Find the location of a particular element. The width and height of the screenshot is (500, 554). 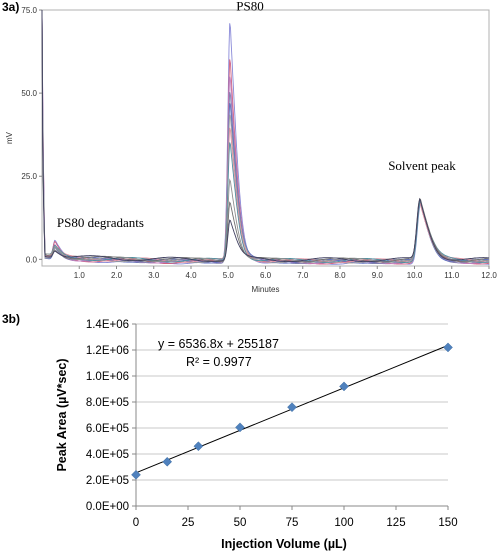

y-tick-label: 6.0E+05 is located at coordinates (107, 429).